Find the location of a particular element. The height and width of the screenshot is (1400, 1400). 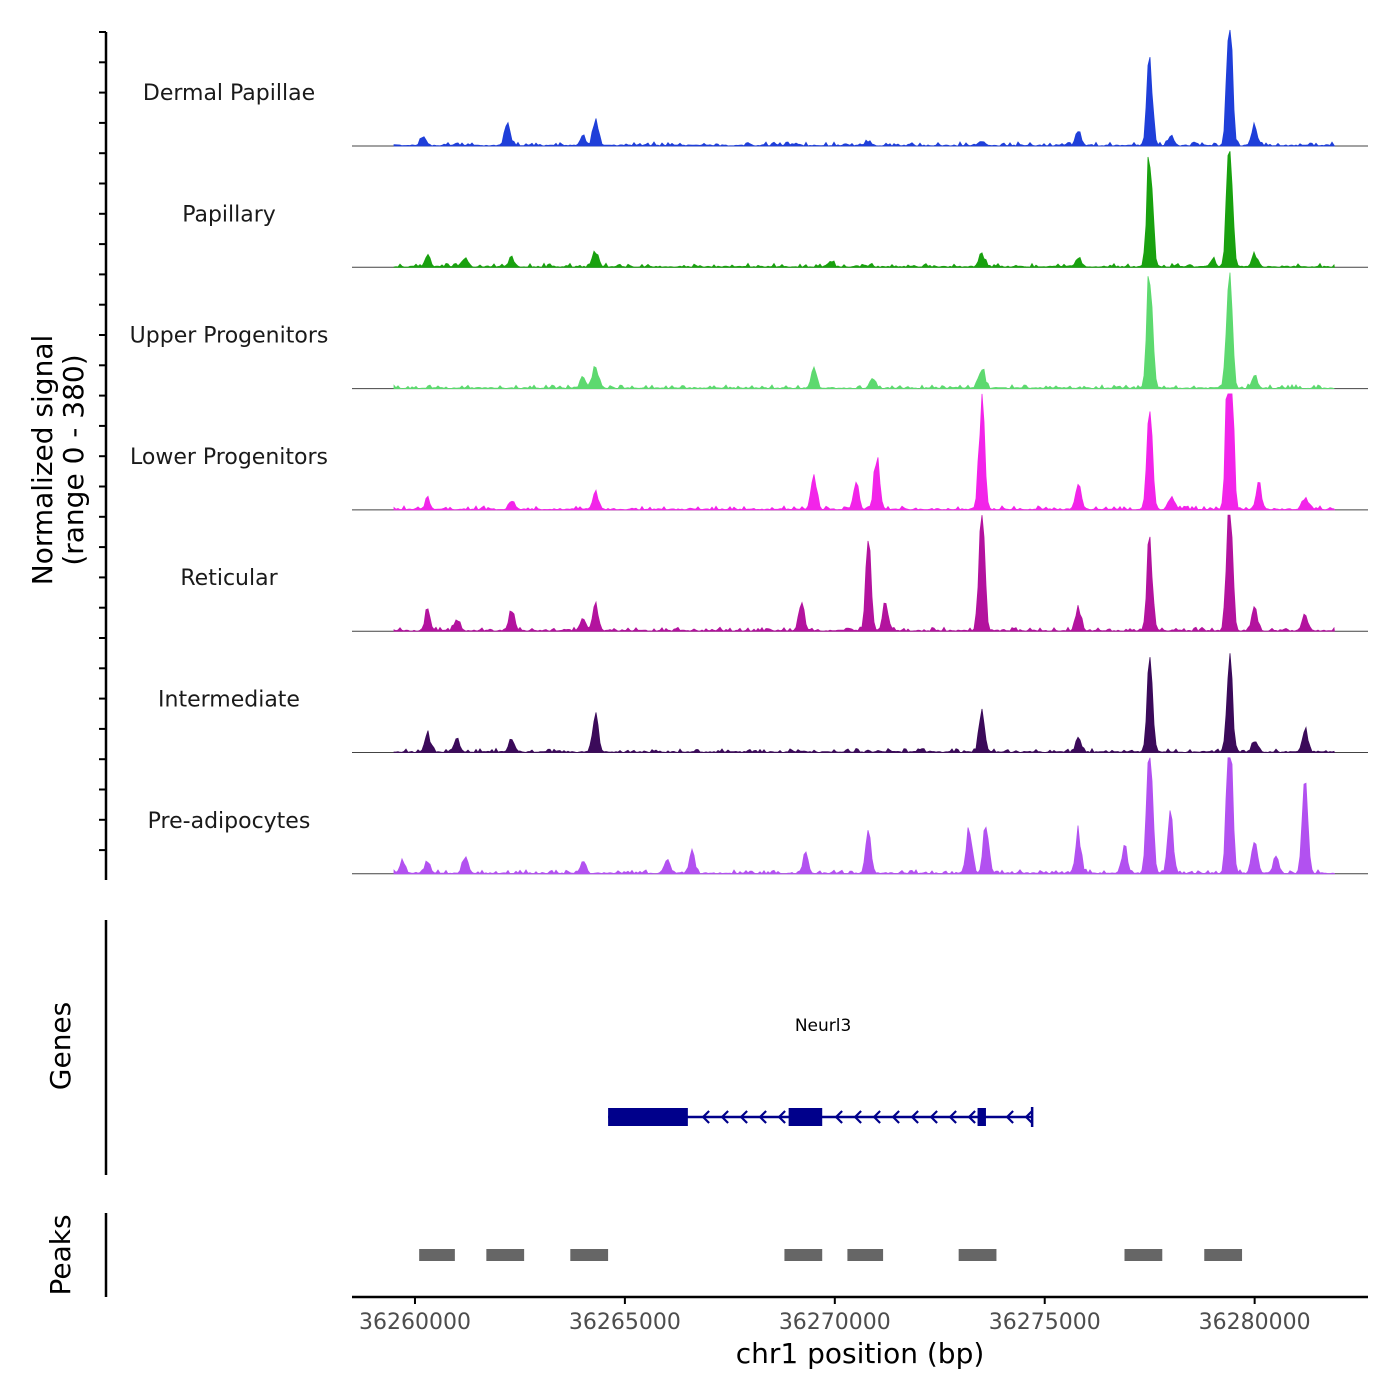

y-axis-title-line2: (range 0 - 380) is located at coordinates (73, 459).